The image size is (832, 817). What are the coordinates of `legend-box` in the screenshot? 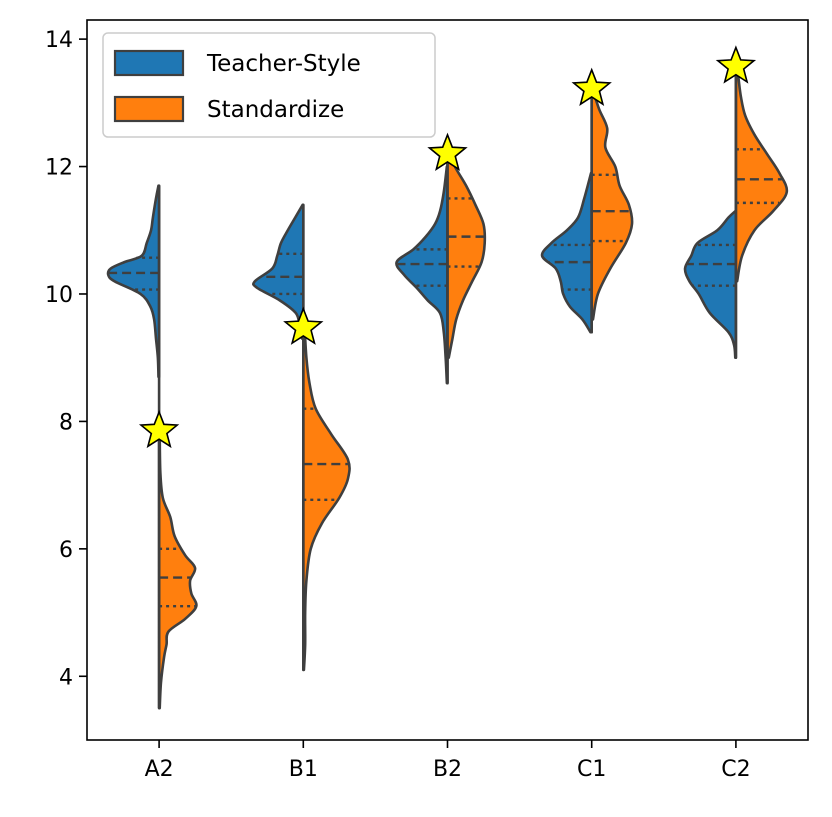 It's located at (269, 85).